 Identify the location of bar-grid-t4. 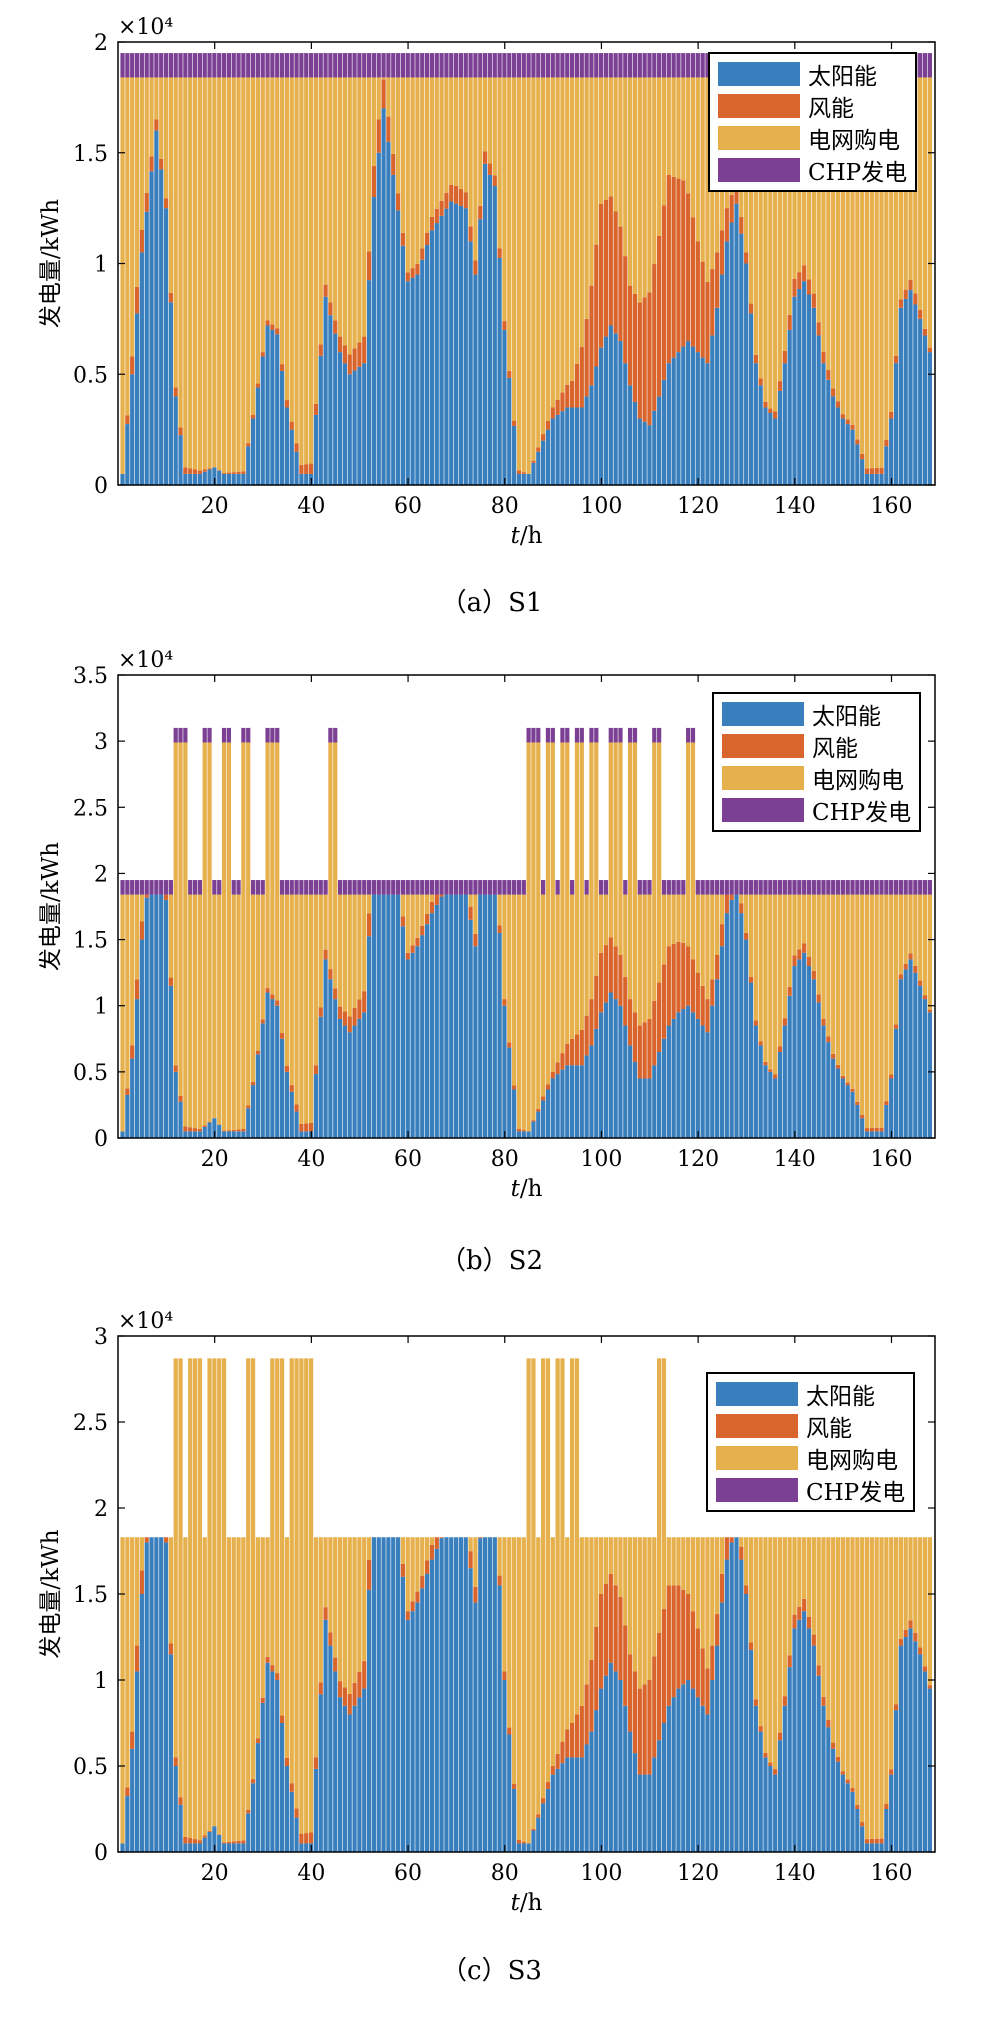
(137, 1591).